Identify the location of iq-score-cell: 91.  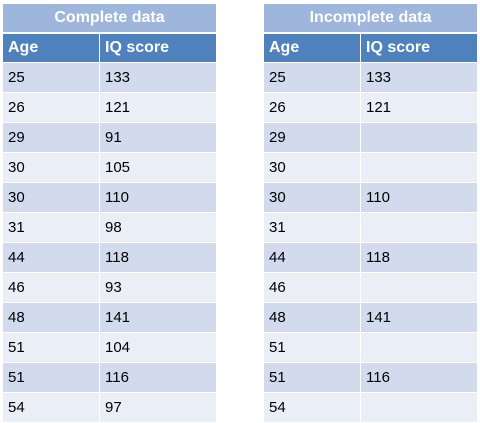
(113, 137).